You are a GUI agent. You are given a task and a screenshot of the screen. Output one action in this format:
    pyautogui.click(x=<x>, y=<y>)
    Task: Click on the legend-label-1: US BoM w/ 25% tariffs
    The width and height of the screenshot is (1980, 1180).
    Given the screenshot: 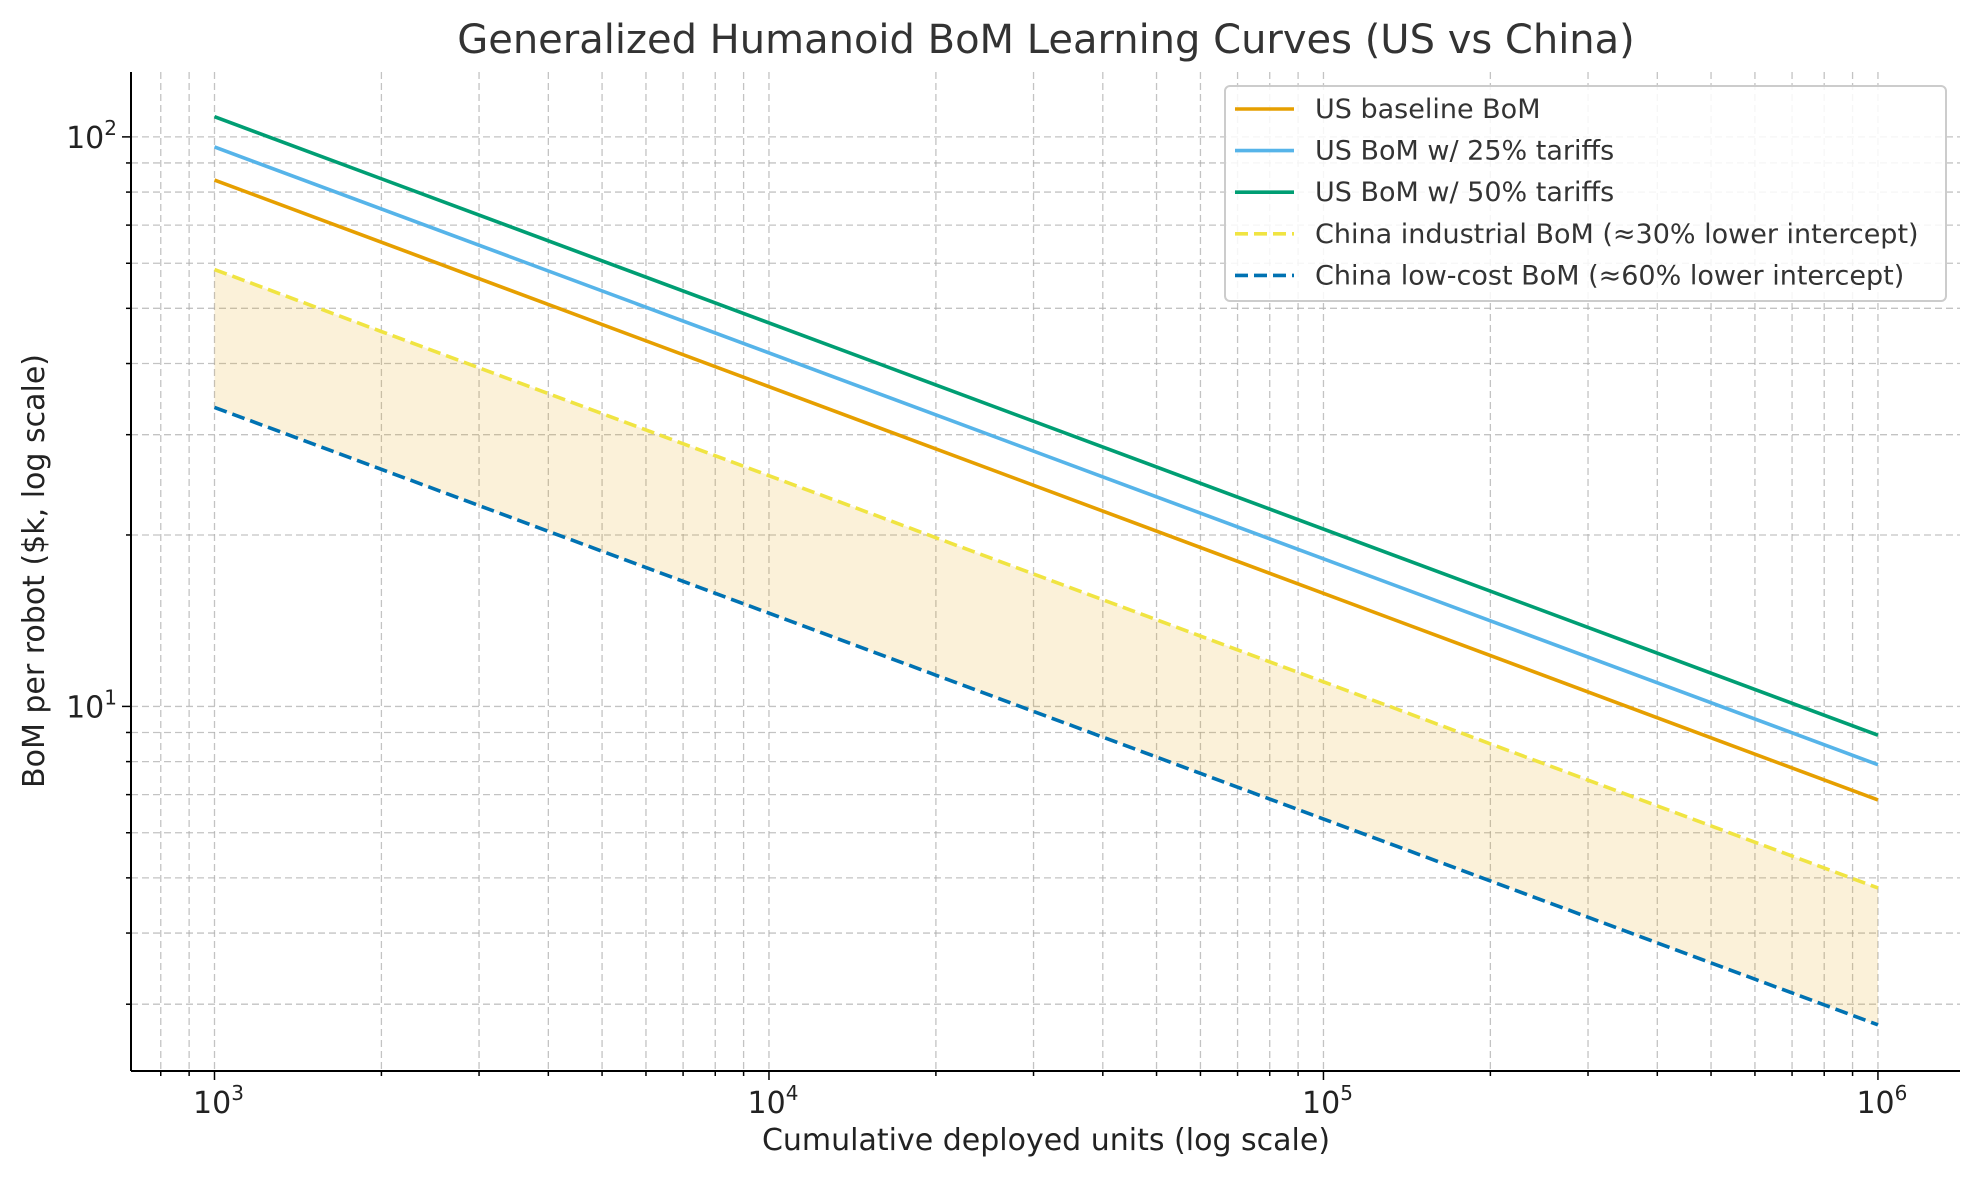 What is the action you would take?
    pyautogui.click(x=1464, y=151)
    